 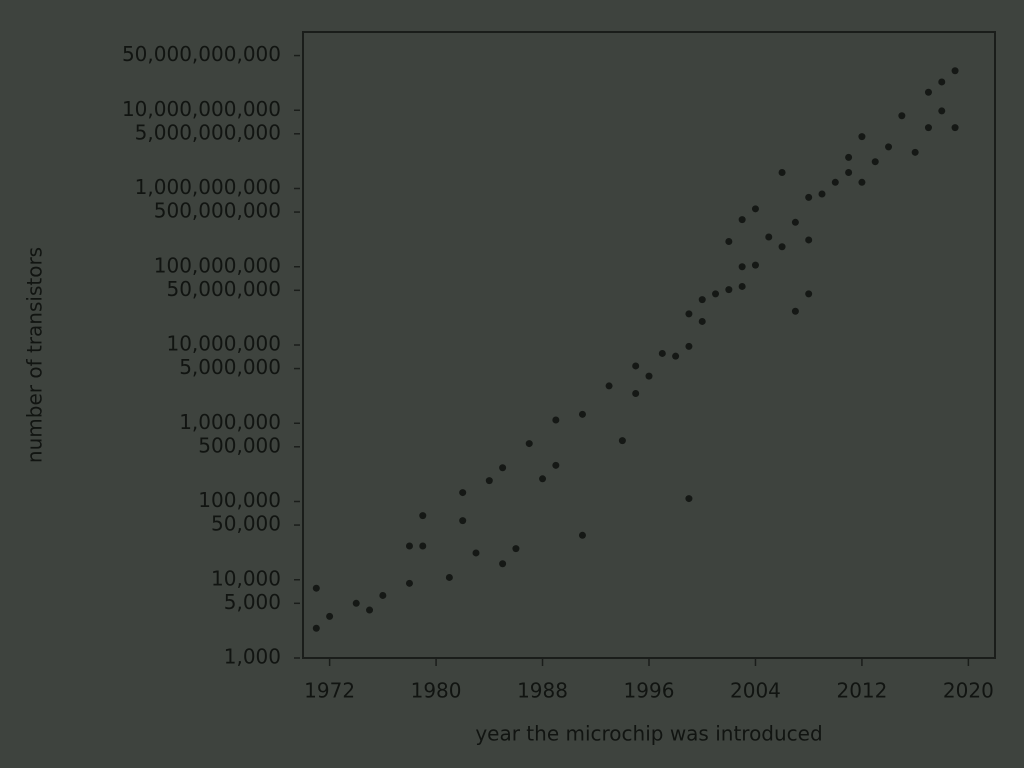 I want to click on y-tick-label: 5,000, so click(x=252, y=602).